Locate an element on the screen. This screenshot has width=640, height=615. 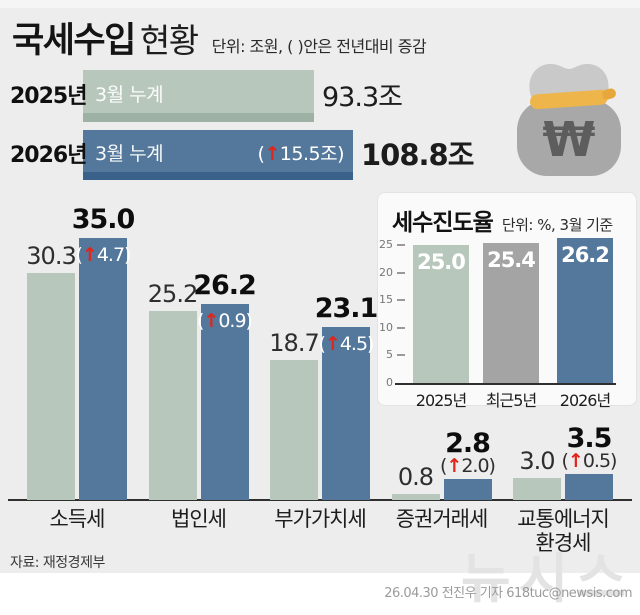
value-2025-0: 30.3 is located at coordinates (51, 256).